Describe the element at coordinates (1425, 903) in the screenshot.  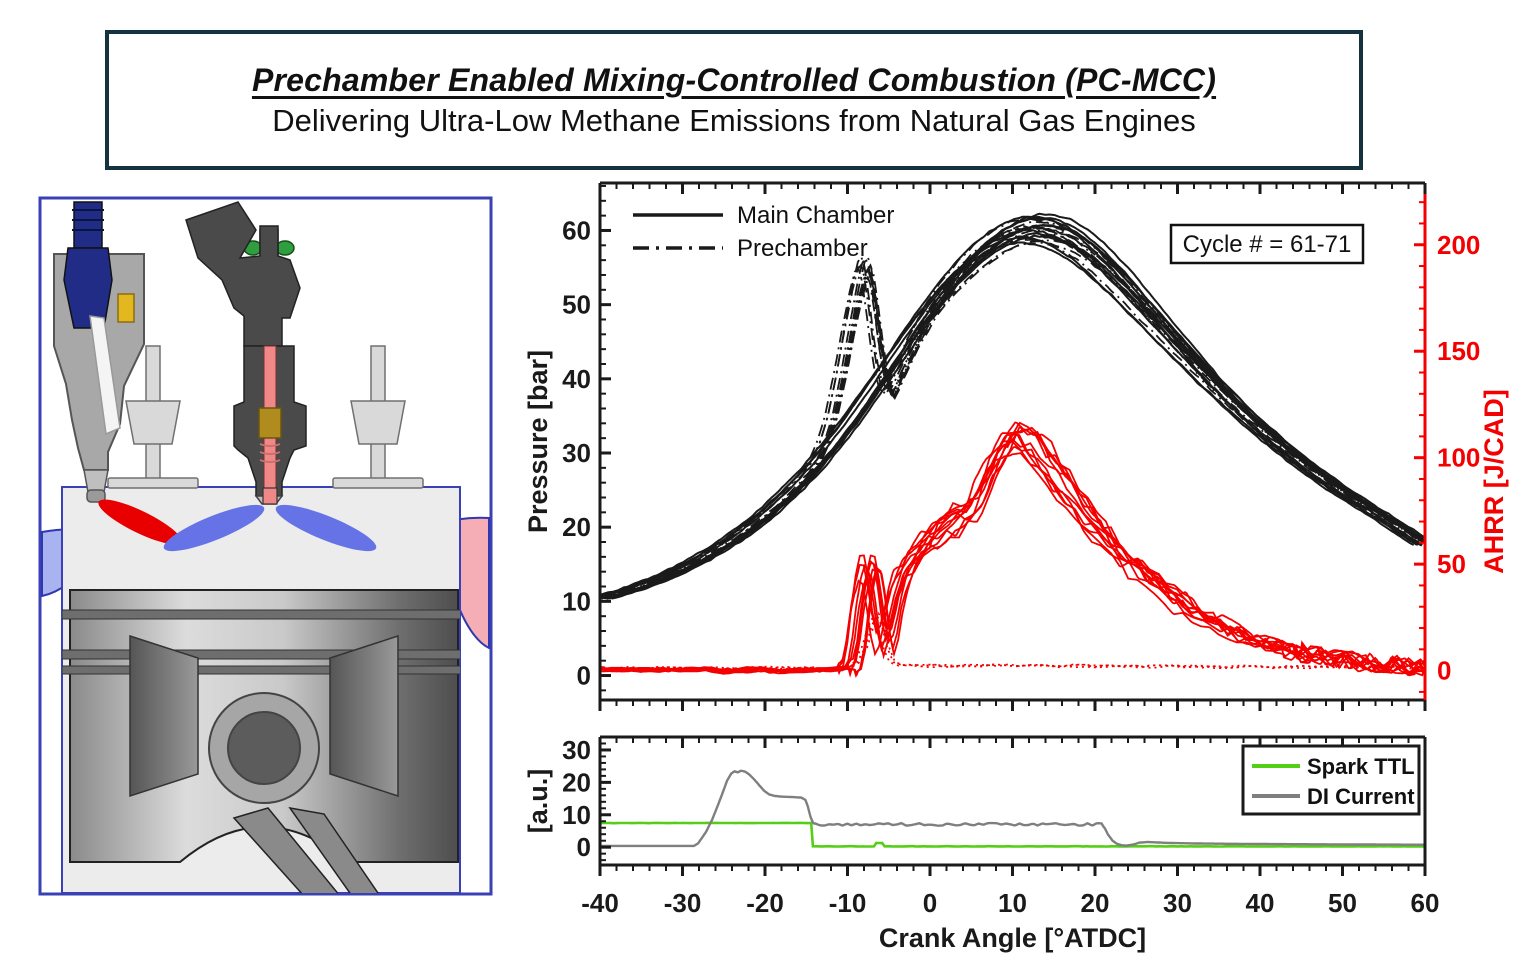
I see `x-tick-label: 60` at that location.